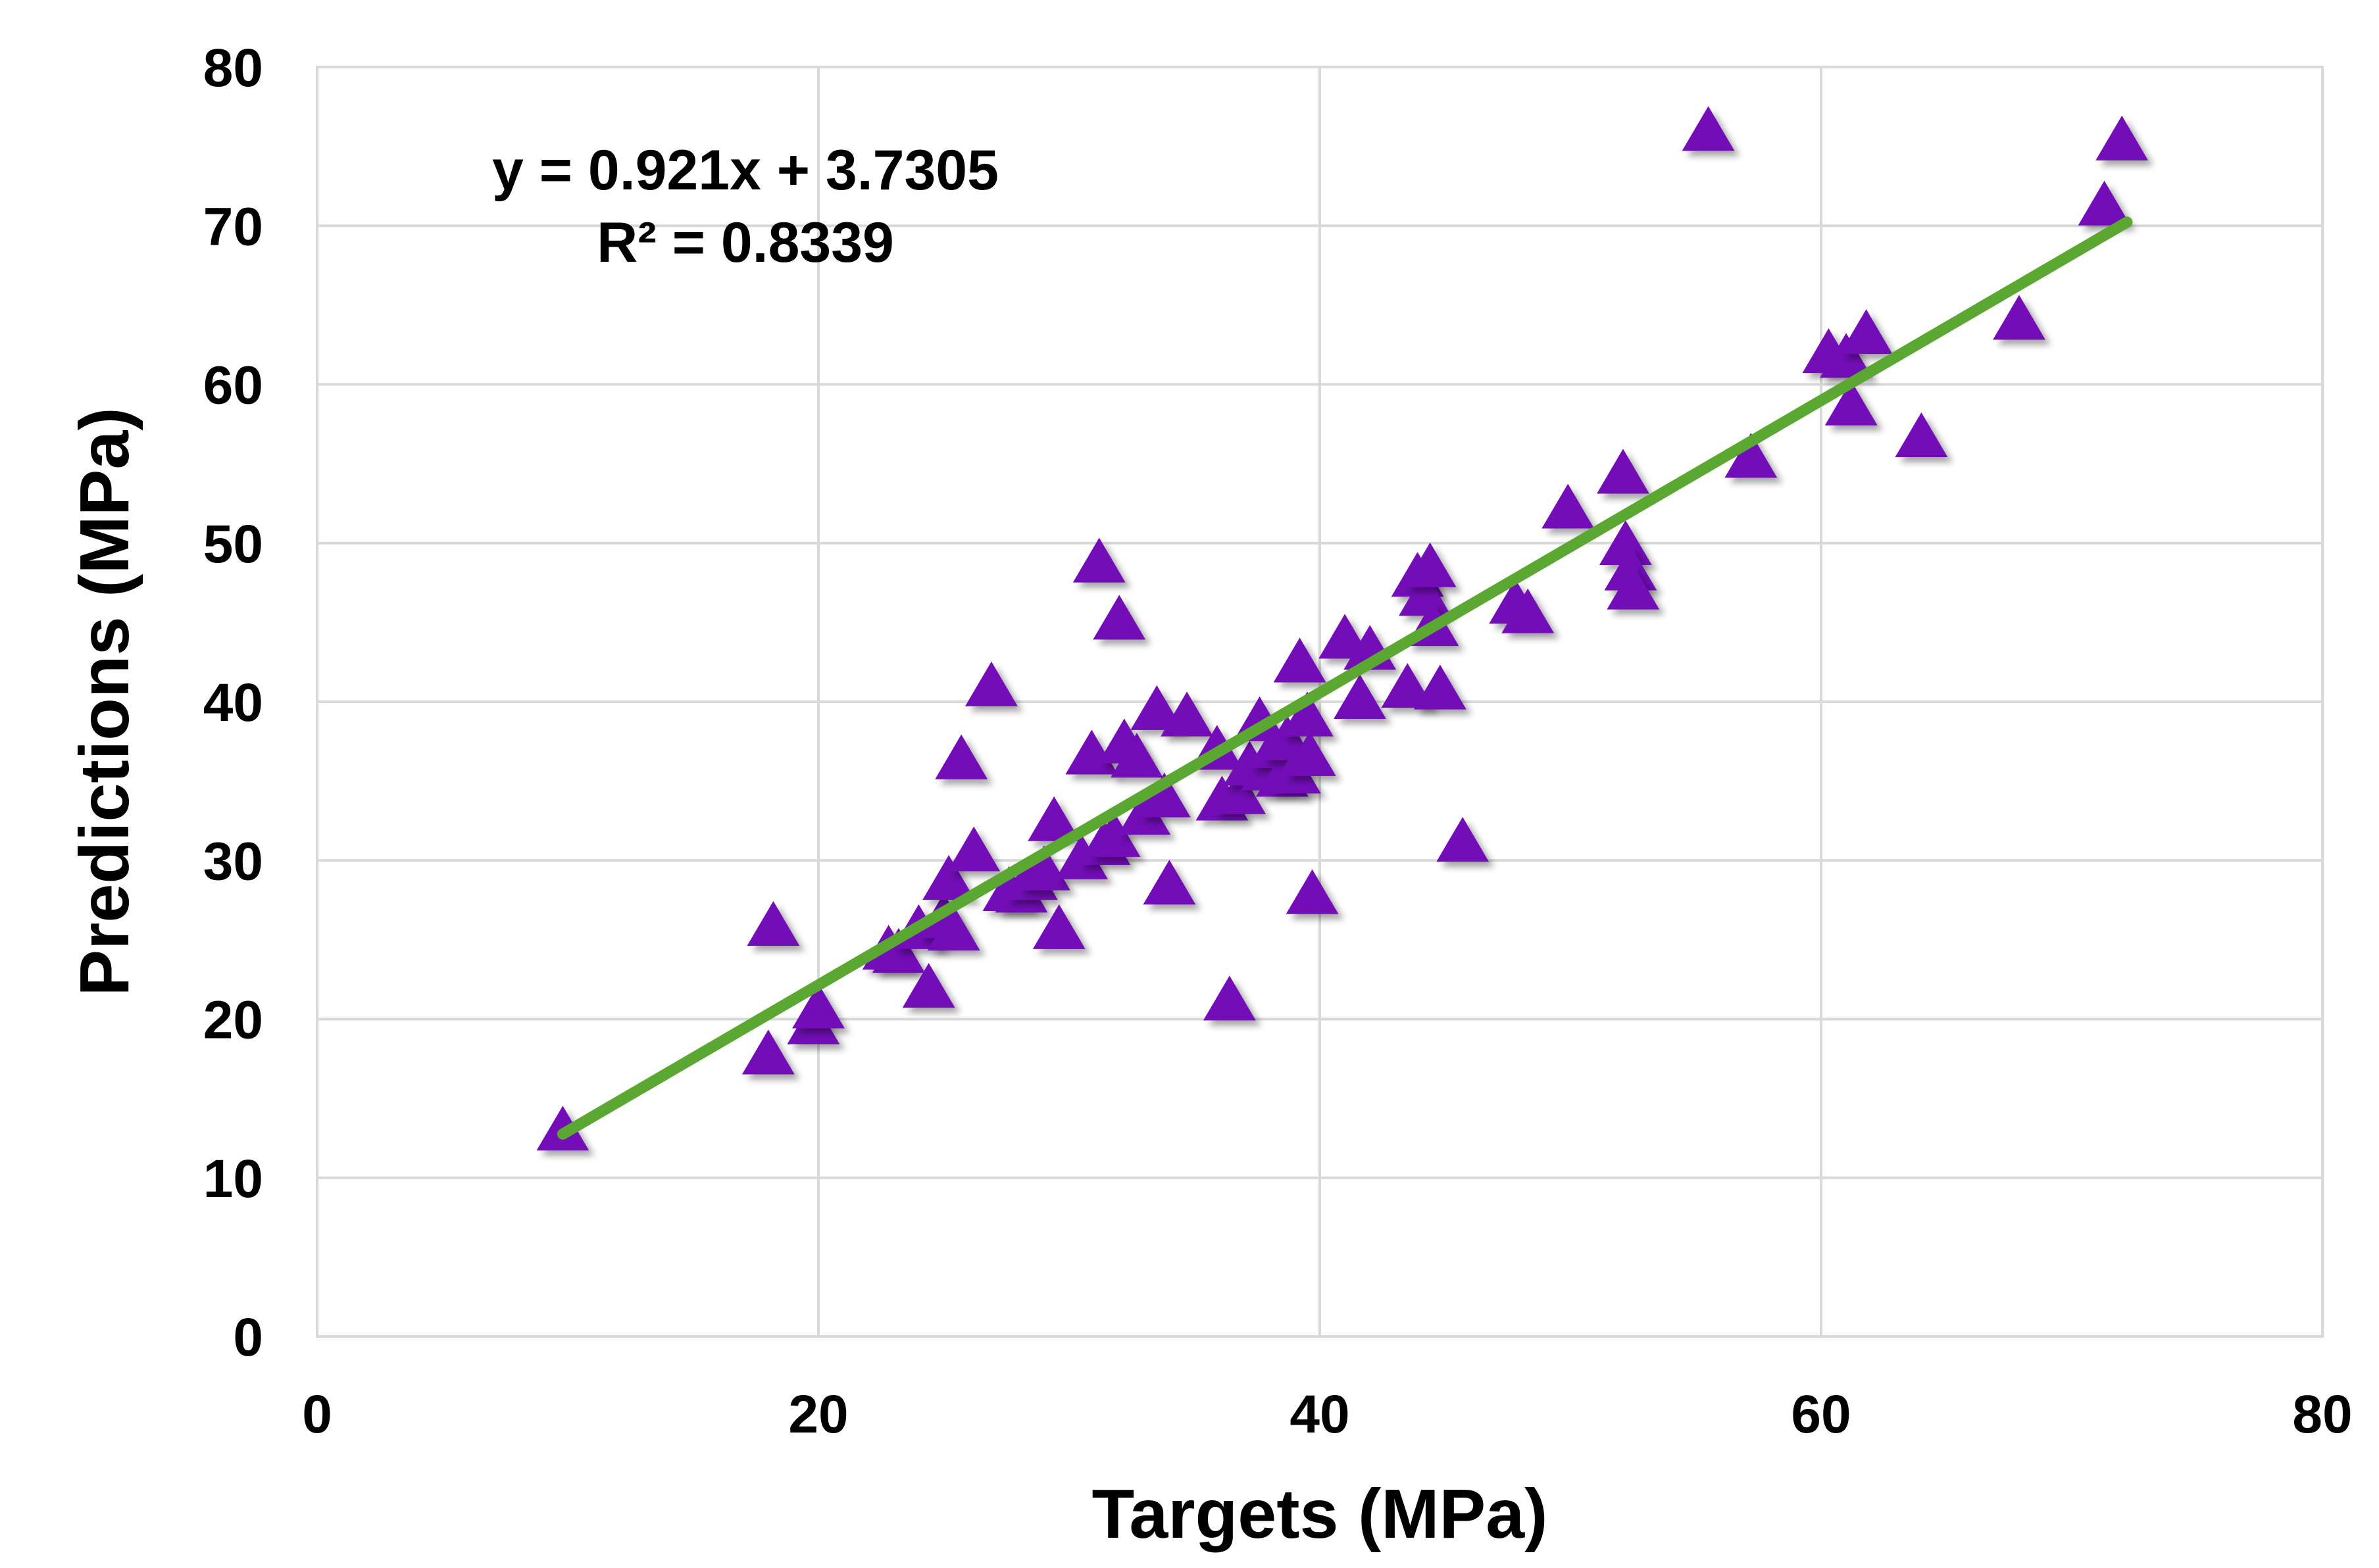 The width and height of the screenshot is (2379, 1568). I want to click on y-axis-ticks: 0 10 20 30 40 50 60 70 80, so click(233, 703).